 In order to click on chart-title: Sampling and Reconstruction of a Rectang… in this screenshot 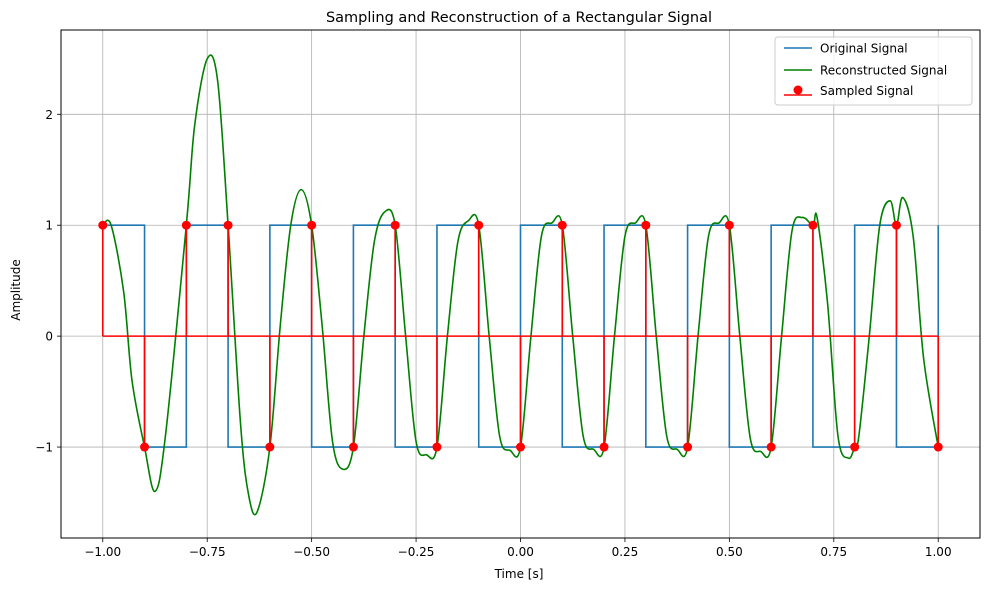, I will do `click(519, 18)`.